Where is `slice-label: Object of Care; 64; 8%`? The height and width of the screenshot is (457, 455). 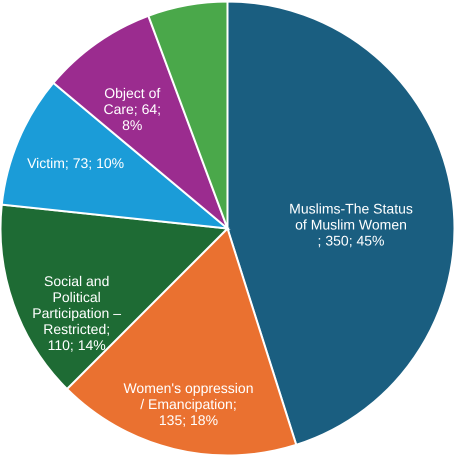 slice-label: Object of Care; 64; 8% is located at coordinates (132, 108).